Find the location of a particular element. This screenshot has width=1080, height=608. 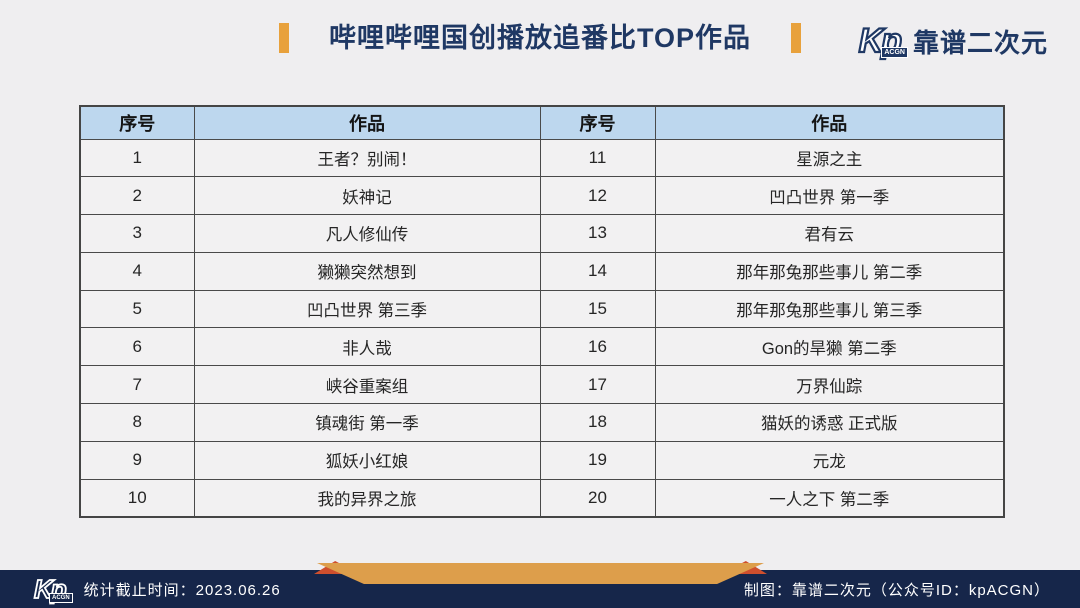

work-cell: 凹凸世界 第一季 is located at coordinates (829, 196).